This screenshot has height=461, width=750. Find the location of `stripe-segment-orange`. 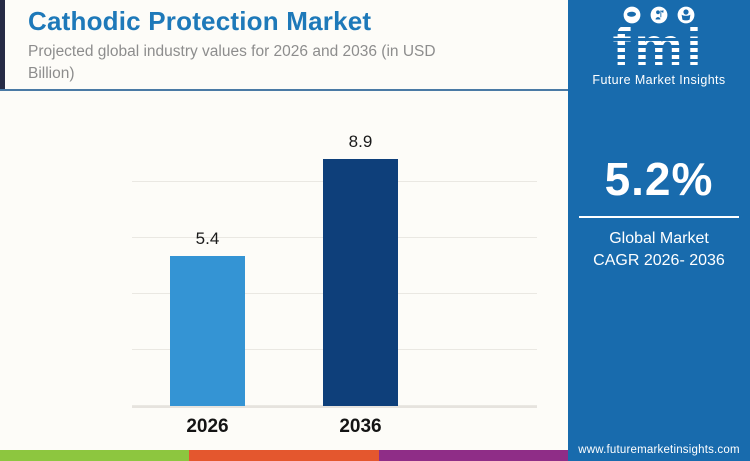

stripe-segment-orange is located at coordinates (284, 455).